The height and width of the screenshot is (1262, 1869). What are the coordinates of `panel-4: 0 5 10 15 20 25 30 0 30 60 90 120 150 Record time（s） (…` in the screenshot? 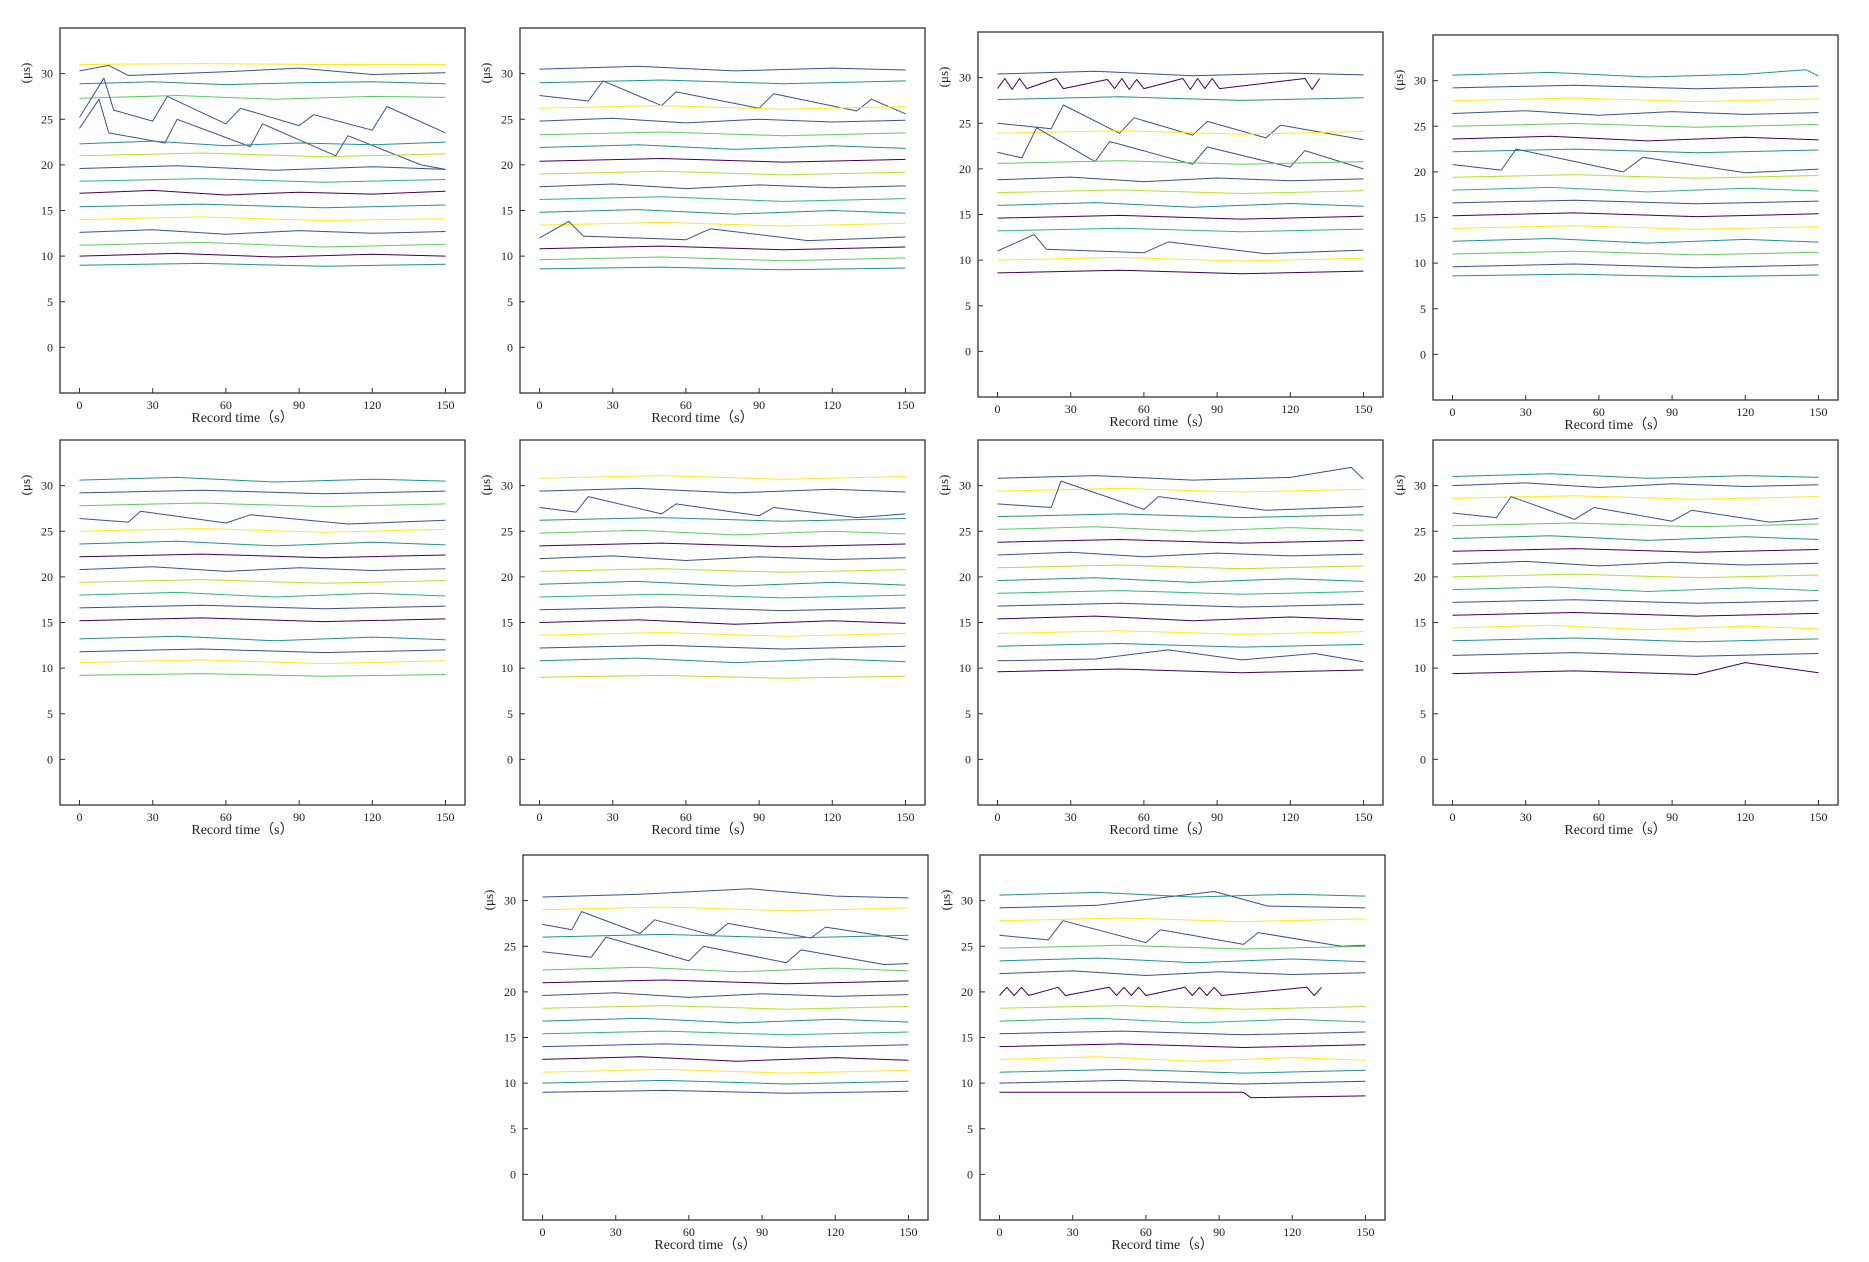 It's located at (1615, 233).